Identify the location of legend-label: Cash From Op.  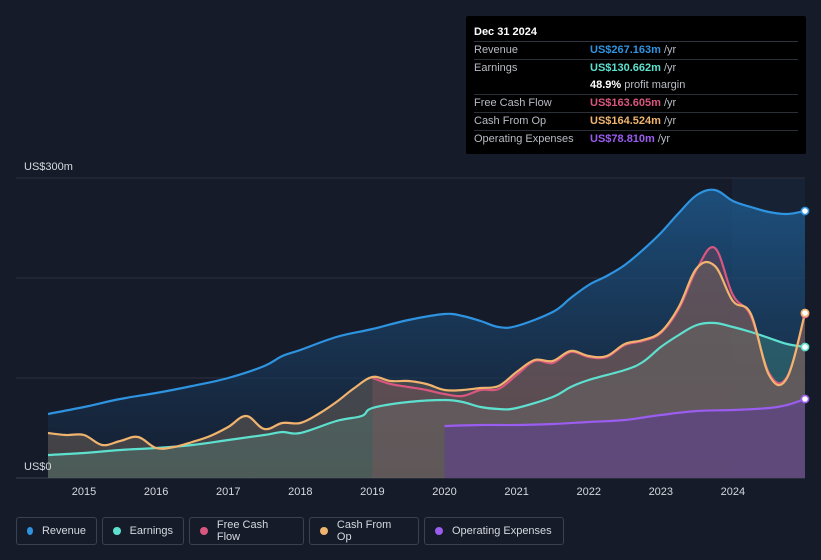
(364, 531).